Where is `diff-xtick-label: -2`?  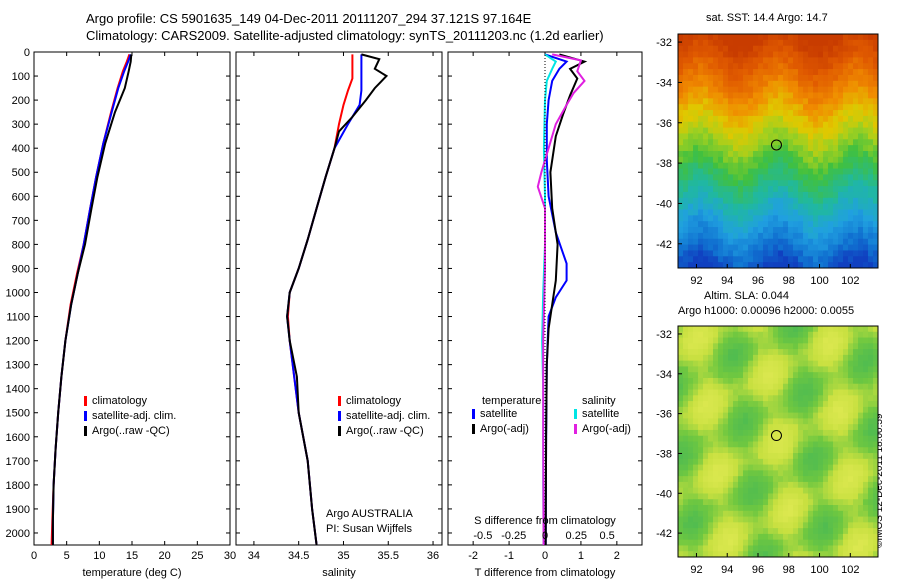 diff-xtick-label: -2 is located at coordinates (473, 556).